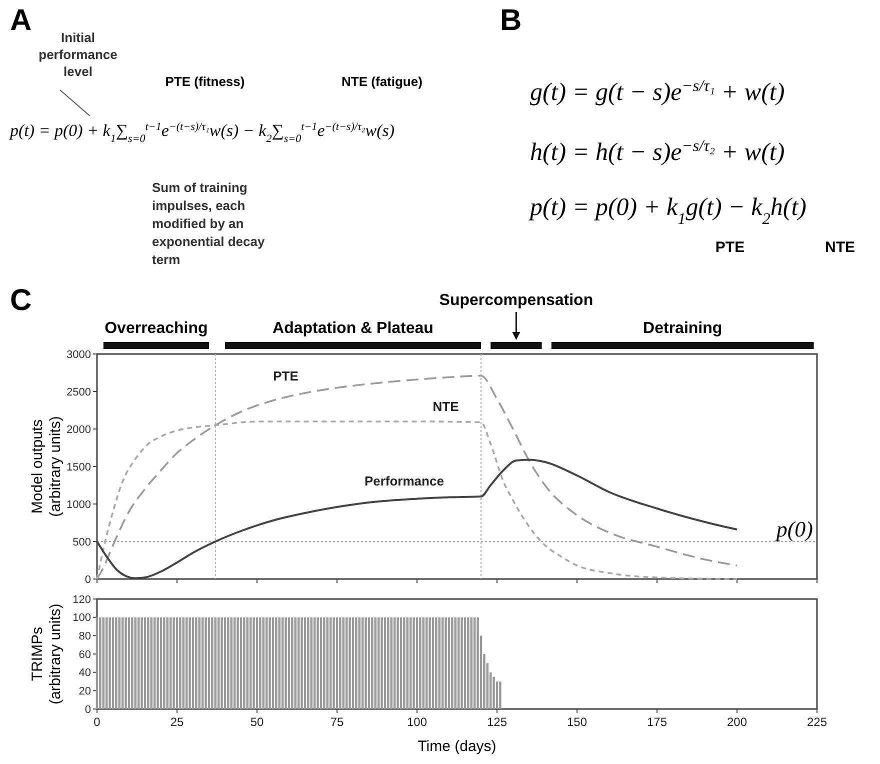 The image size is (880, 764). I want to click on x-tick-label: 150, so click(577, 722).